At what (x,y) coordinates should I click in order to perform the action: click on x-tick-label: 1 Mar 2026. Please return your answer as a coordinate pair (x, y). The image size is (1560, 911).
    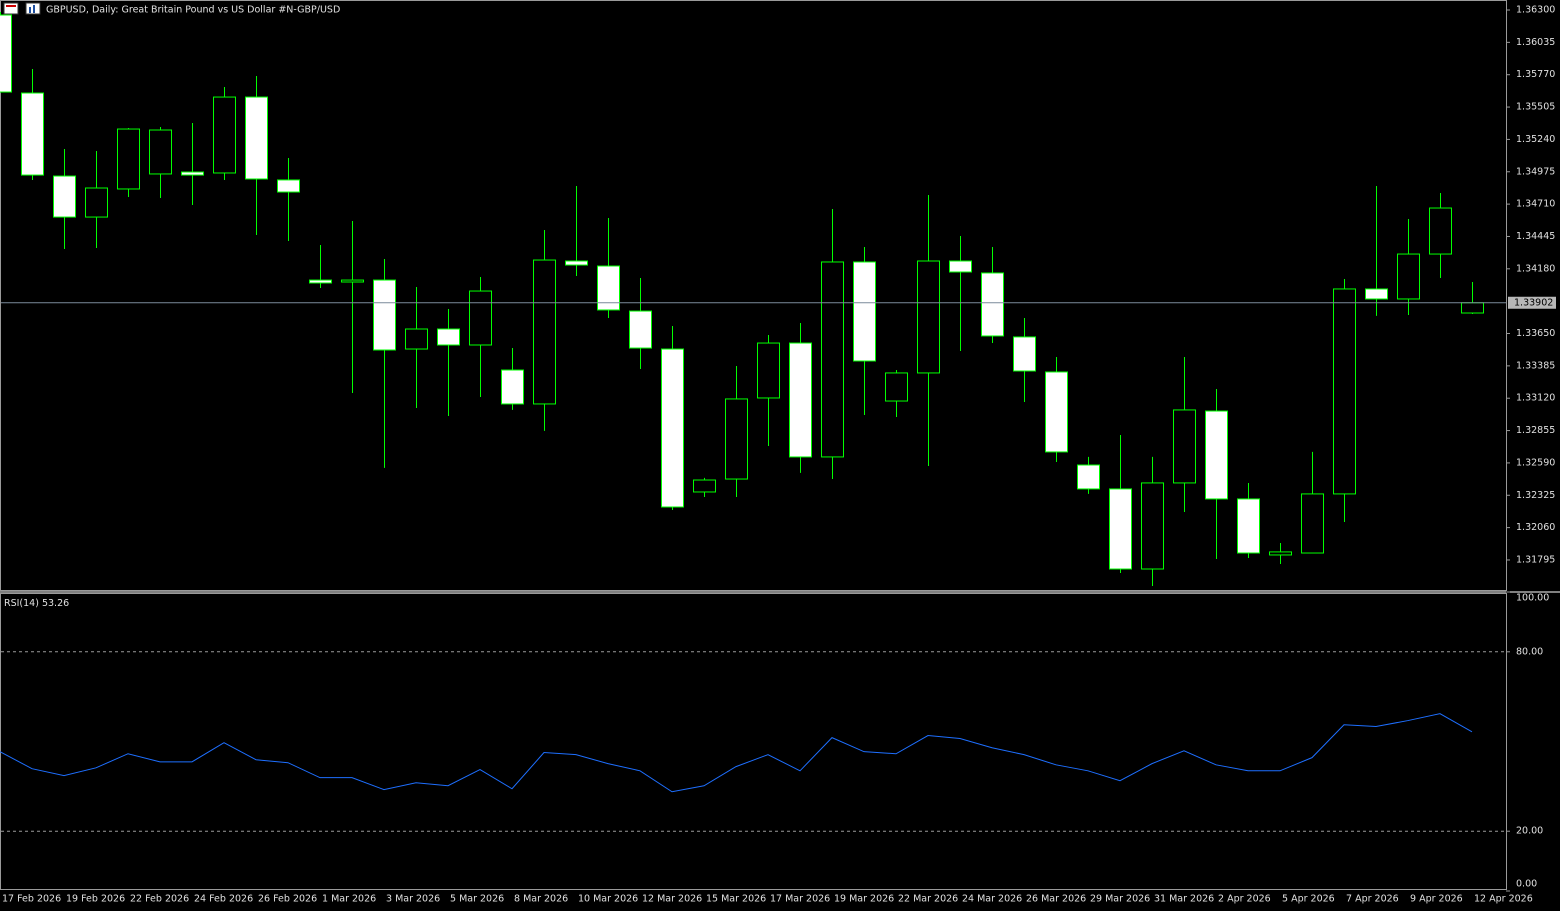
    Looking at the image, I should click on (349, 899).